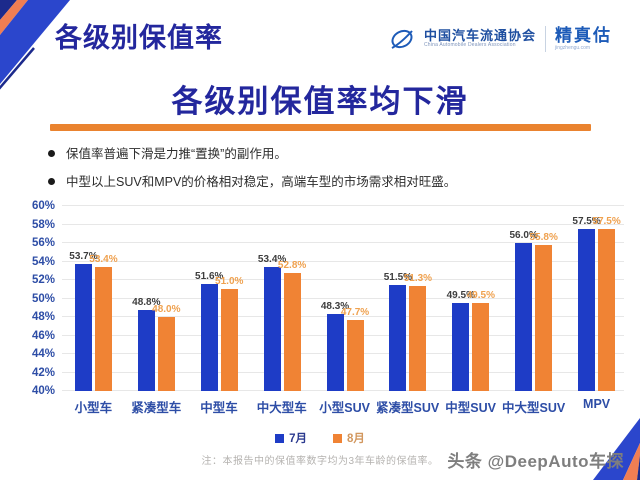  I want to click on category-label: 小型车, so click(93, 408).